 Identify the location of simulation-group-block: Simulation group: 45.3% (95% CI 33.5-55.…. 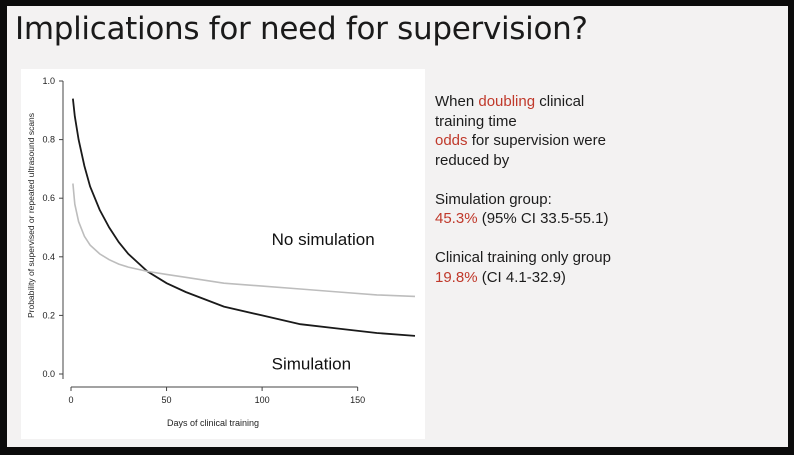
(535, 209).